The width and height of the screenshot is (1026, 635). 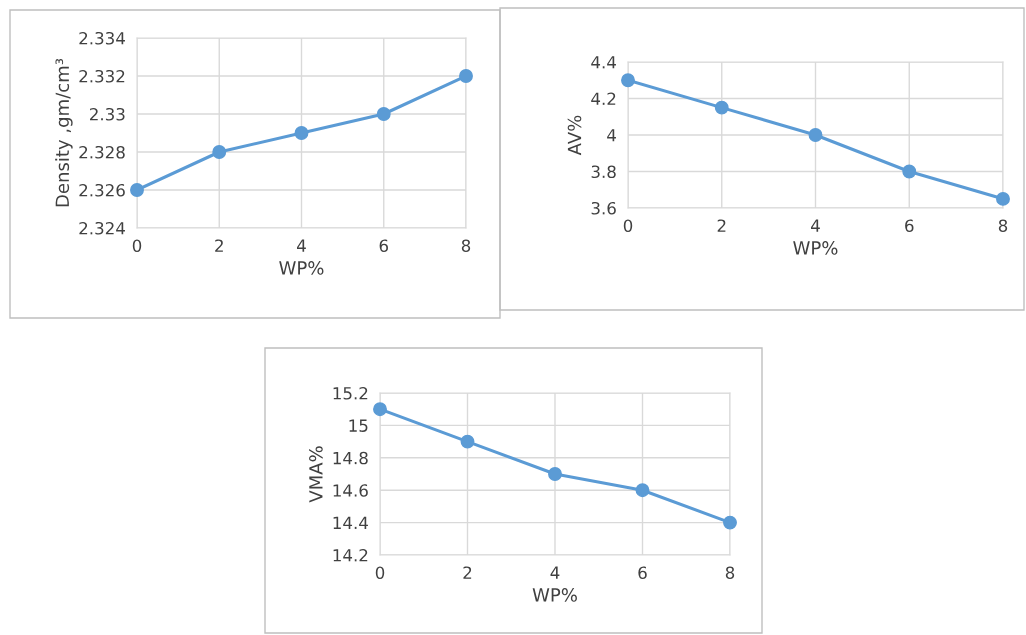 I want to click on y-axis-title: AV%, so click(x=574, y=135).